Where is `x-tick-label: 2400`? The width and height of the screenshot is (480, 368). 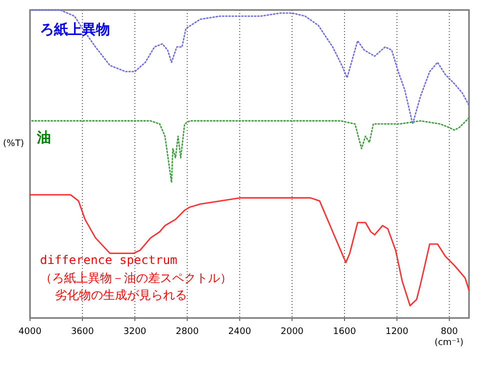
x-tick-label: 2400 is located at coordinates (240, 332).